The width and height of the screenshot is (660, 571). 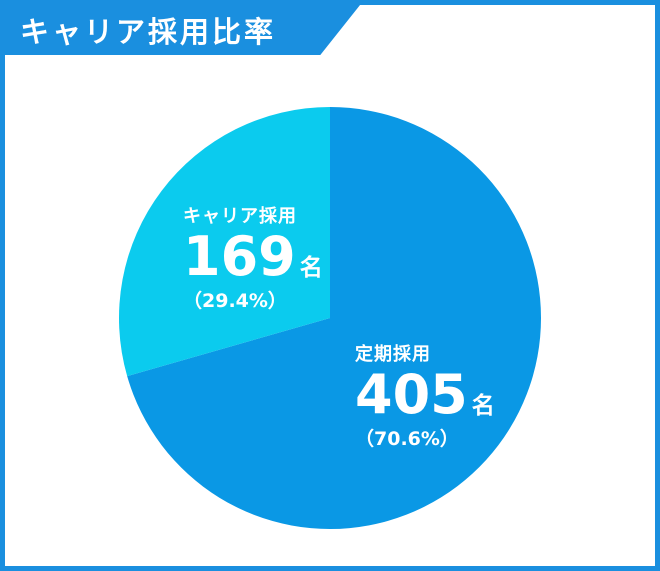 I want to click on slice-label-career: キャリア採用 169 名 （29.4%）, so click(x=253, y=257).